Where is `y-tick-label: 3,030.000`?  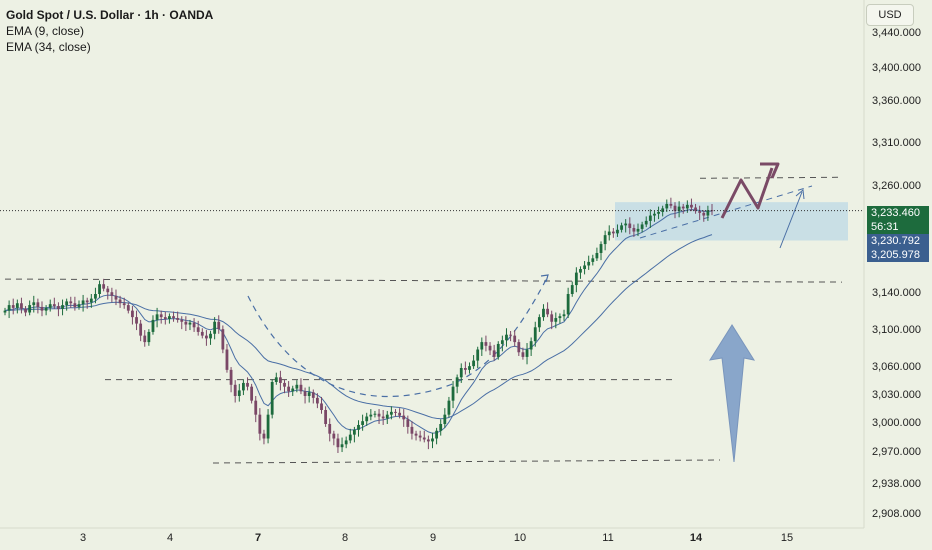 y-tick-label: 3,030.000 is located at coordinates (896, 395).